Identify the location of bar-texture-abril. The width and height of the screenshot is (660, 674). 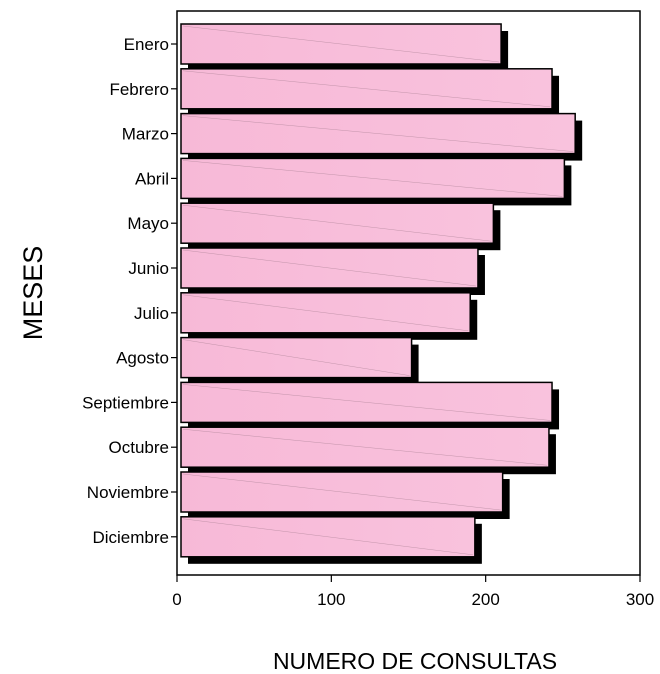
(372, 178).